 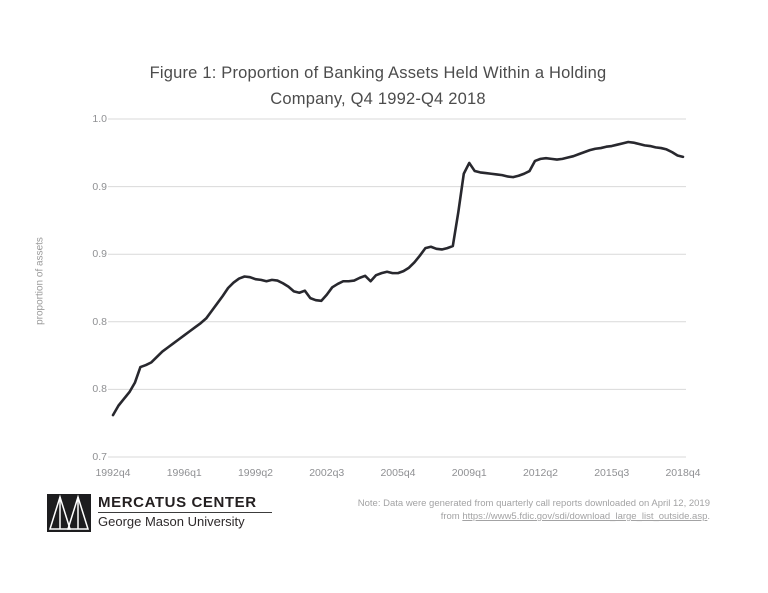 I want to click on x-tick-label: 2015q3, so click(x=612, y=473).